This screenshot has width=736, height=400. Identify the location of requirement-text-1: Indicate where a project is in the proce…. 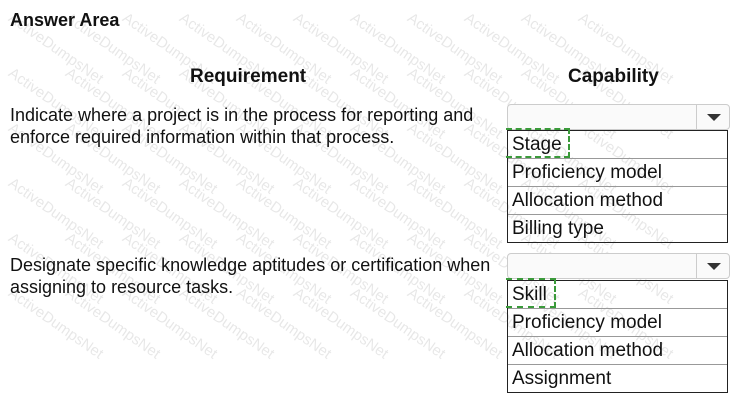
(242, 126).